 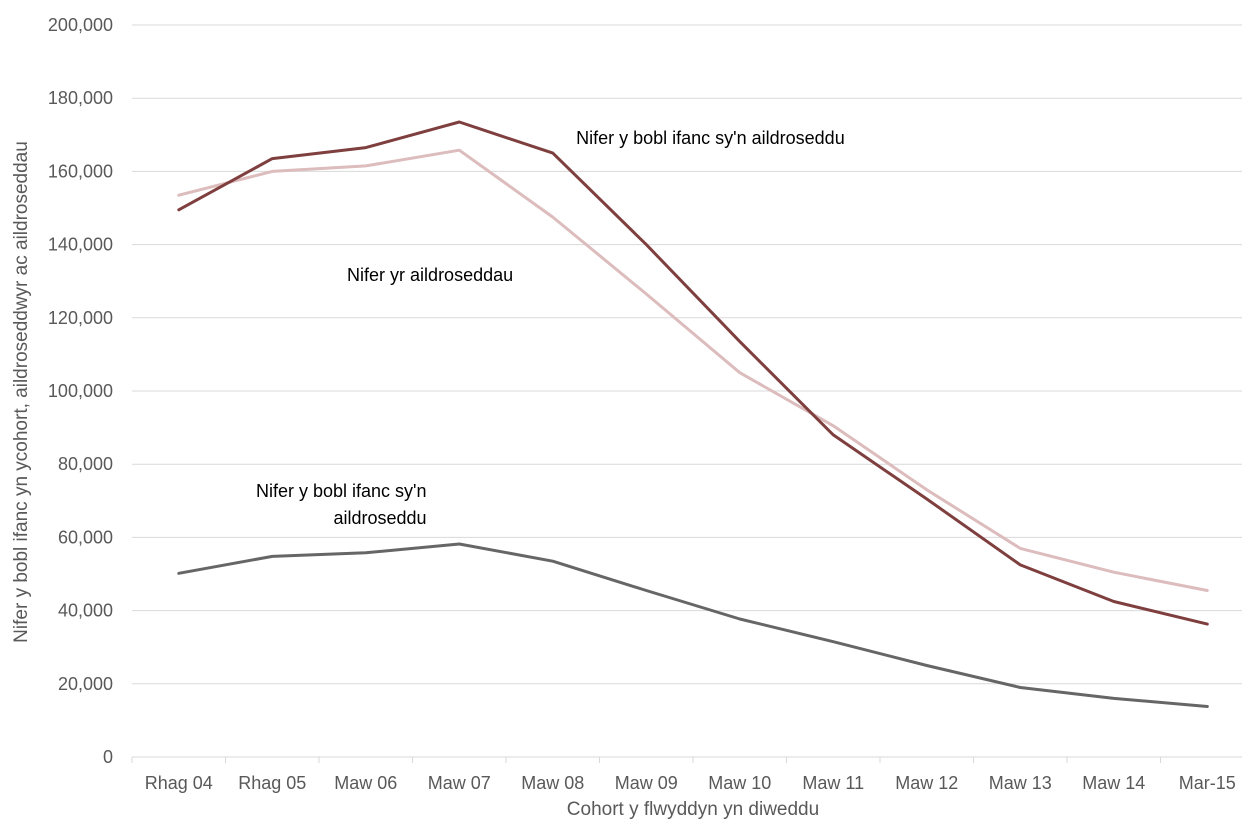 I want to click on x-tick-label: Maw 12, so click(x=926, y=783).